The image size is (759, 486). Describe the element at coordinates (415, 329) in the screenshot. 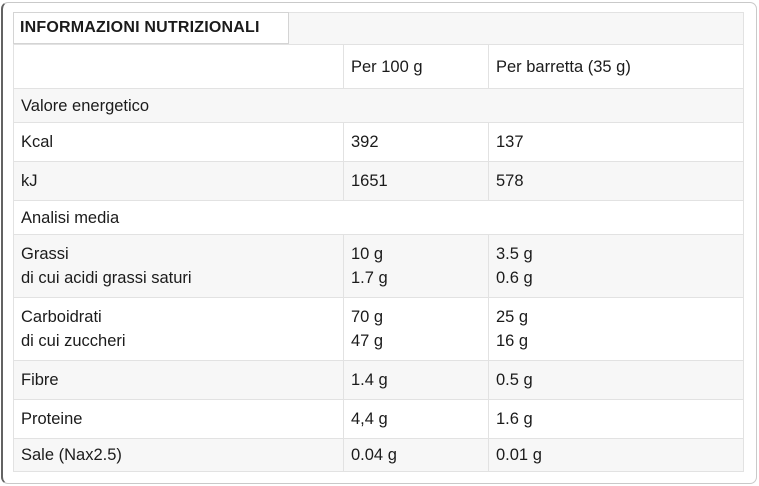

I see `value-per-100g: 70 g 47 g` at that location.